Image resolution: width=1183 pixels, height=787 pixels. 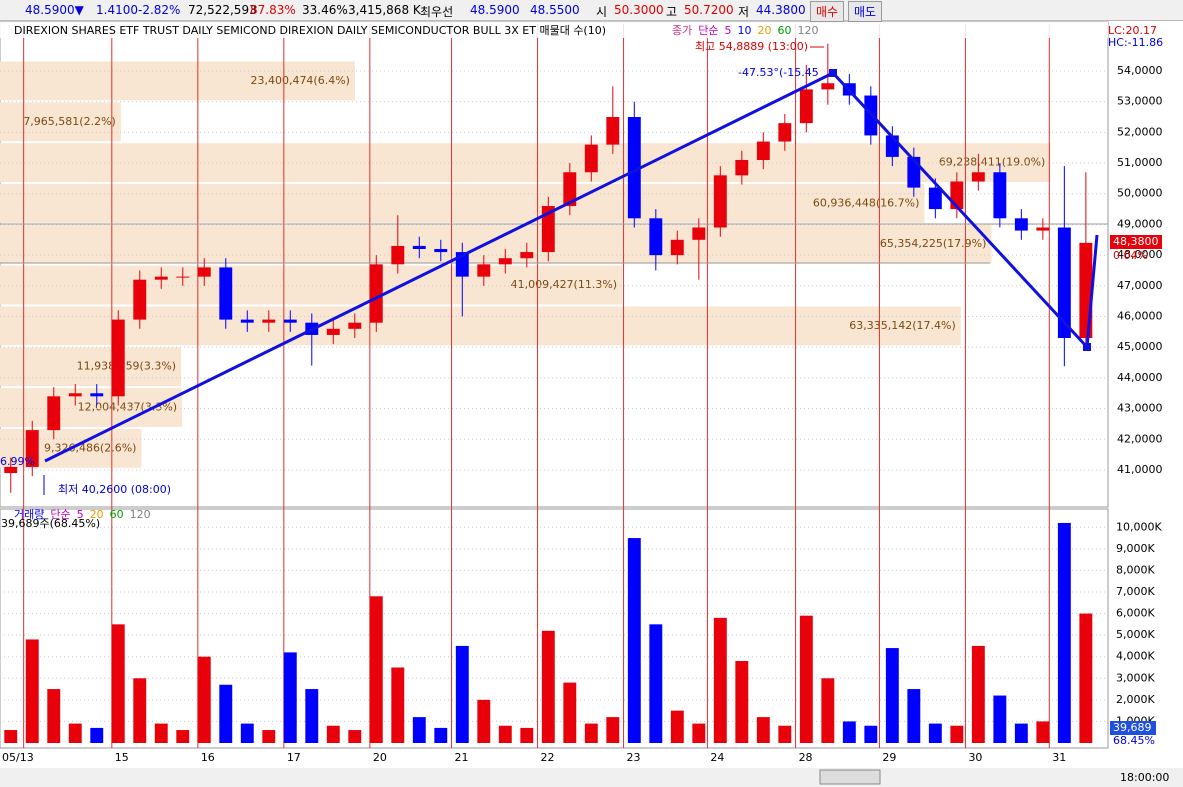 I want to click on sell-button: 매도, so click(x=865, y=11).